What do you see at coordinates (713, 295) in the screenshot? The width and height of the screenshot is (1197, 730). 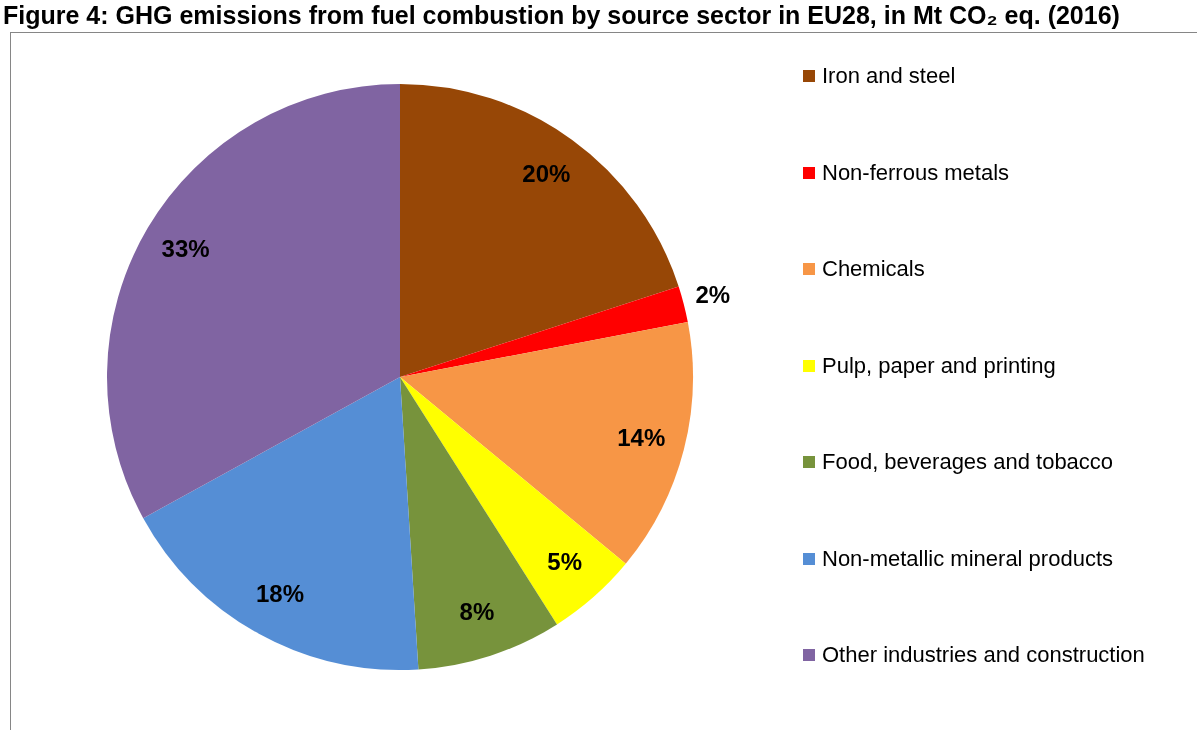 I see `data-label: 2%` at bounding box center [713, 295].